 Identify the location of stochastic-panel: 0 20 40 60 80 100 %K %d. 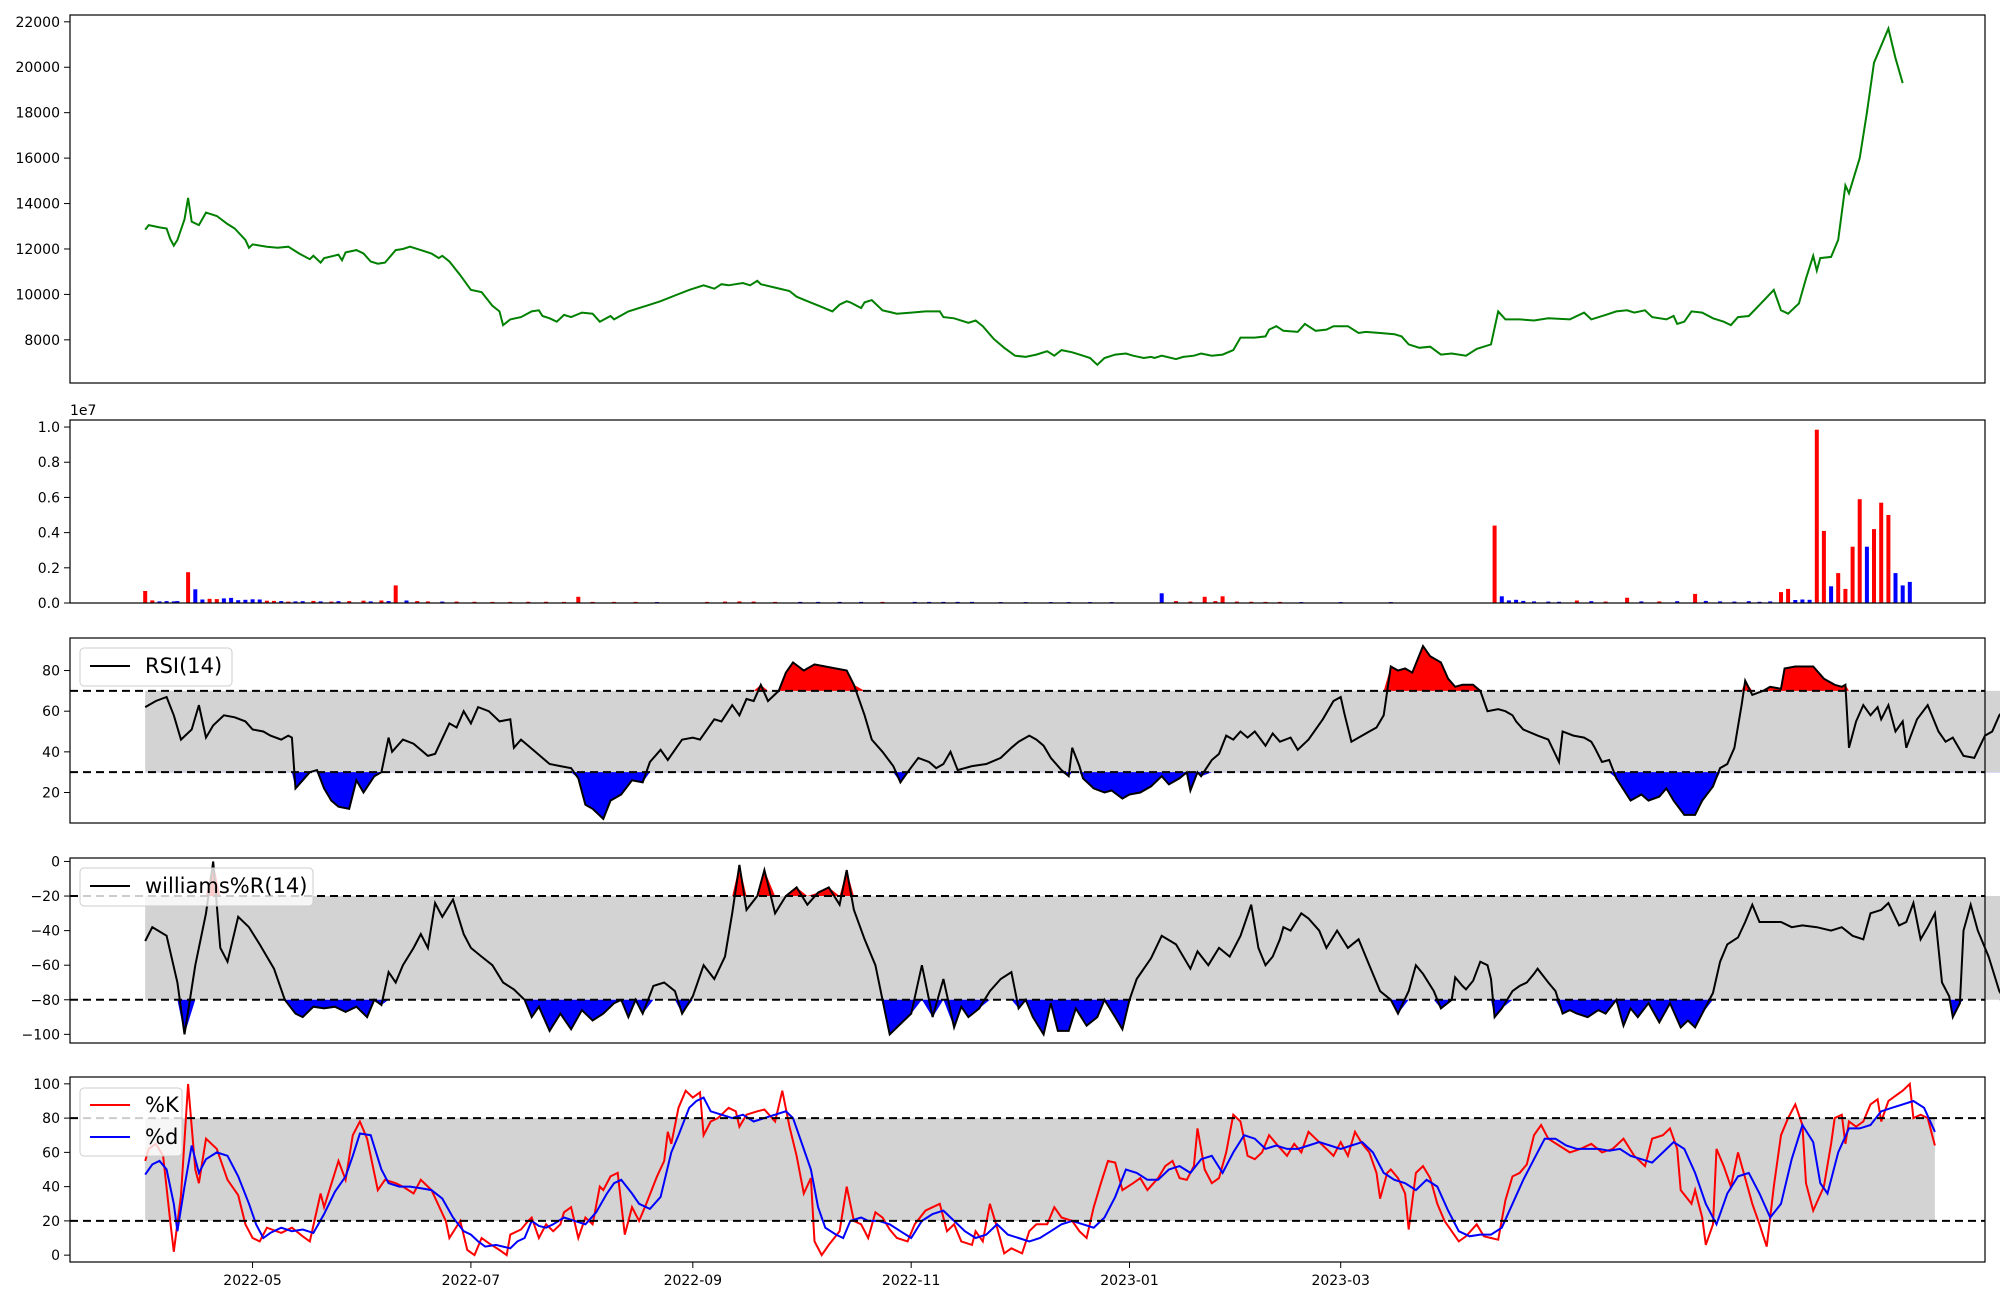
(1009, 1170).